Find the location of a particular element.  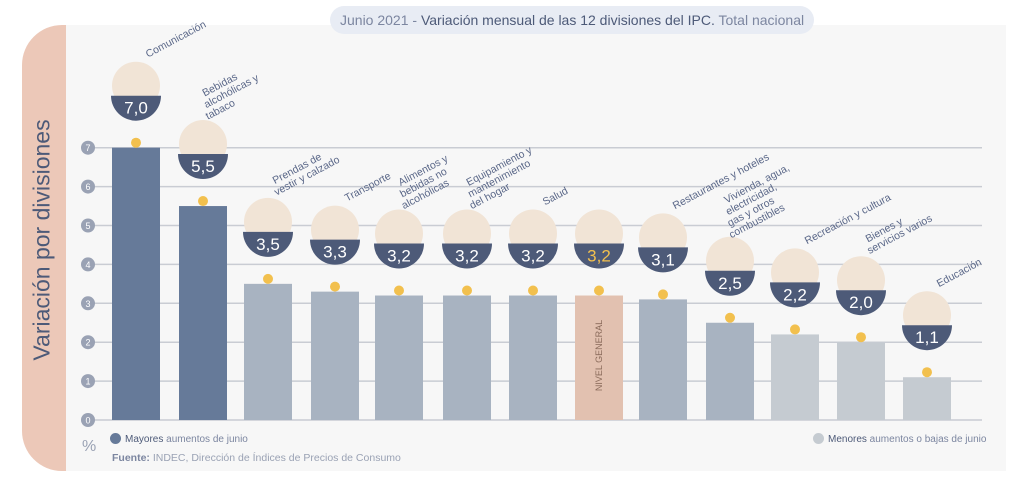

category-label: NIVEL GENERAL is located at coordinates (599, 355).